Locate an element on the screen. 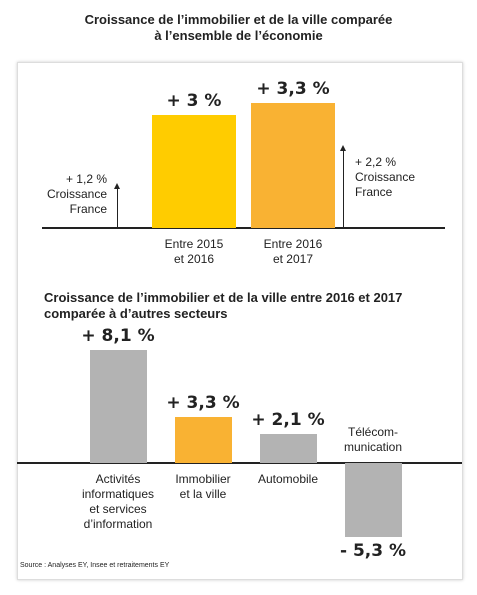 The image size is (477, 595). annotation-value: + 2,2 % is located at coordinates (376, 162).